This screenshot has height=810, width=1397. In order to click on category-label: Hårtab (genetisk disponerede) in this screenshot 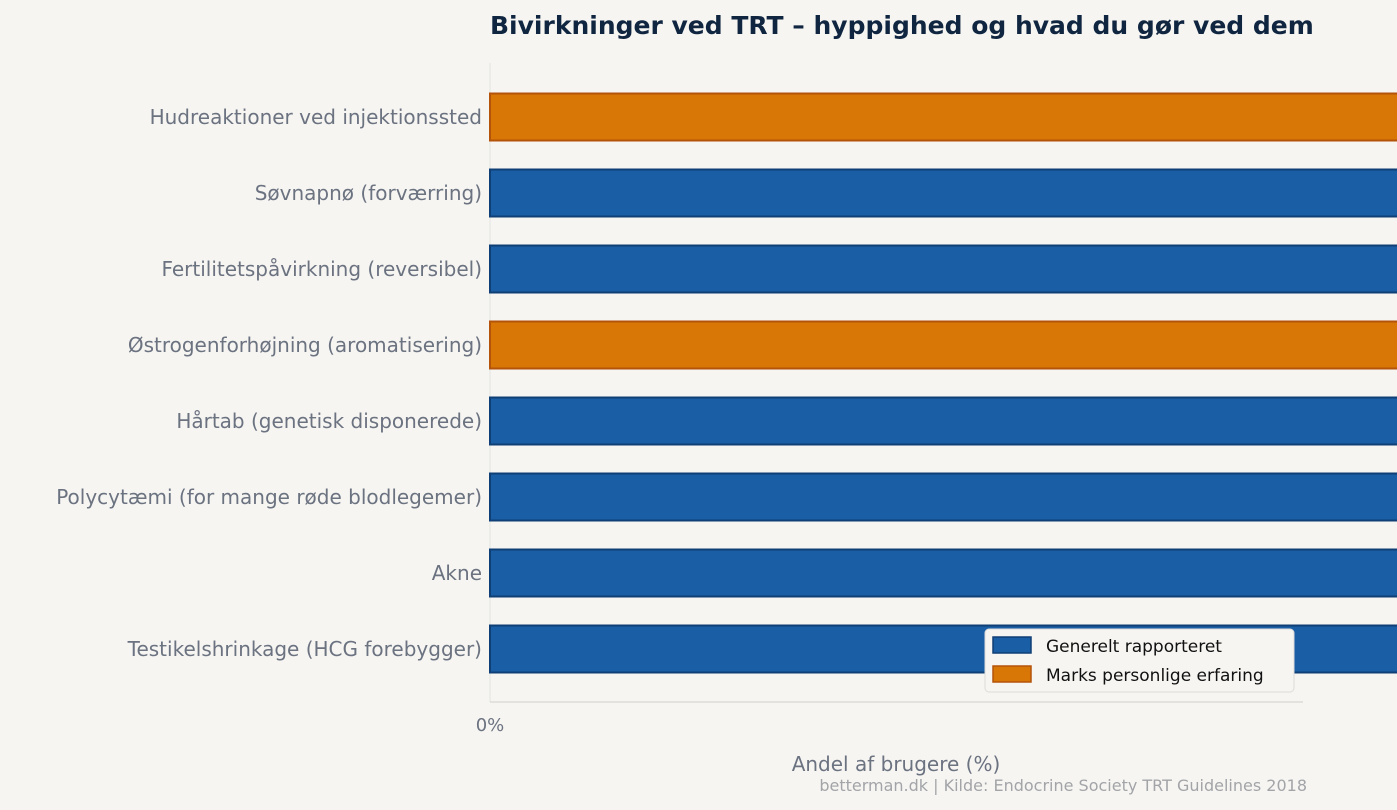, I will do `click(329, 421)`.